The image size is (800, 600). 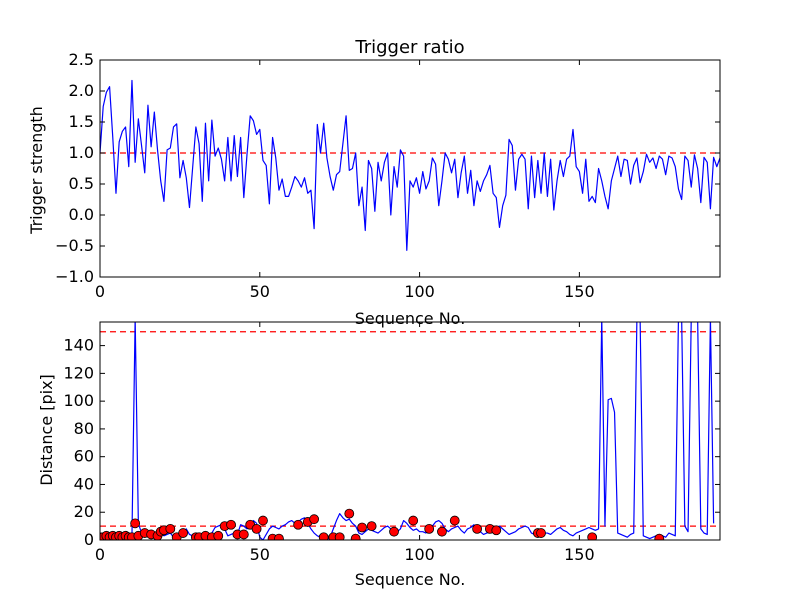 What do you see at coordinates (81, 183) in the screenshot?
I see `y-tick-label: 0.5` at bounding box center [81, 183].